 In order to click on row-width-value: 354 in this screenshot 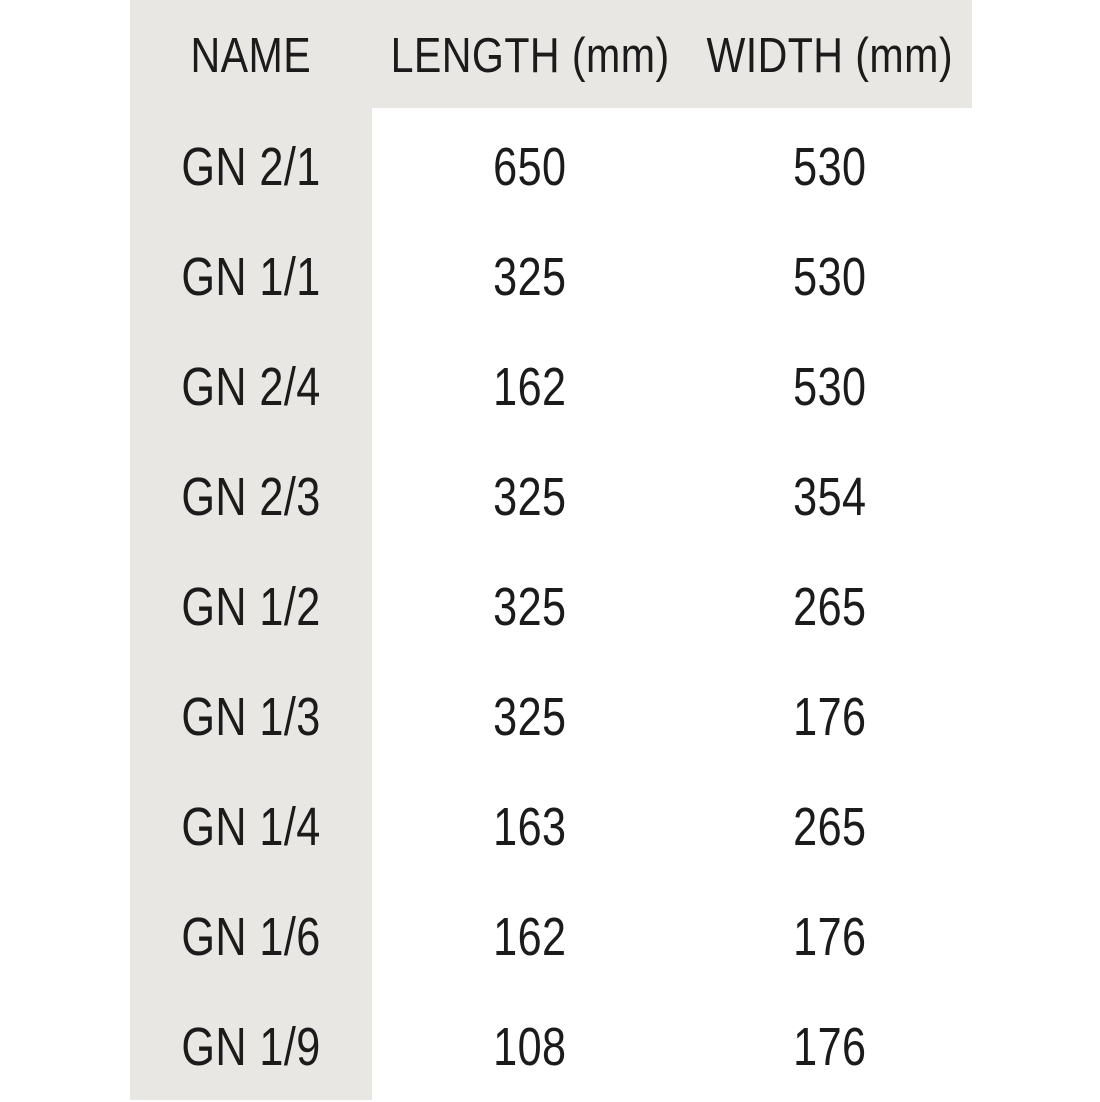, I will do `click(830, 497)`.